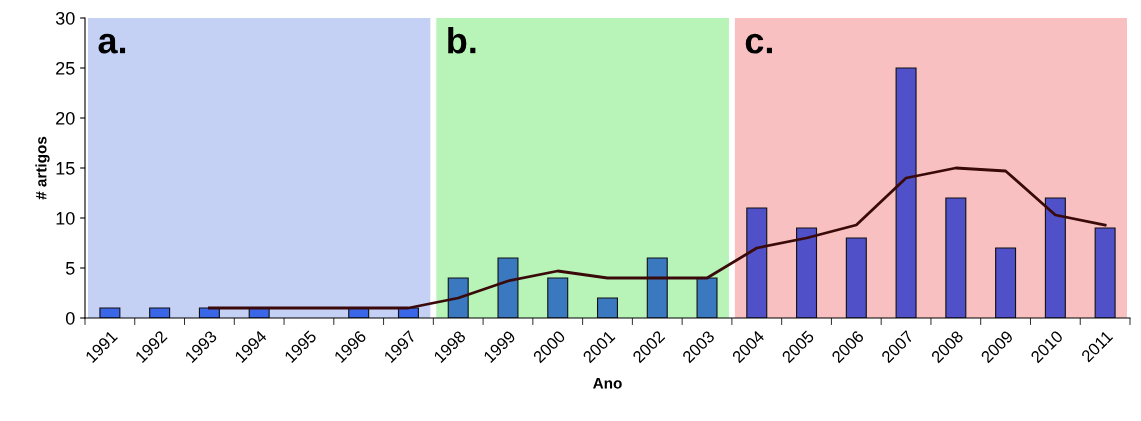 The width and height of the screenshot is (1141, 421). I want to click on y-tick-label: 0, so click(70, 318).